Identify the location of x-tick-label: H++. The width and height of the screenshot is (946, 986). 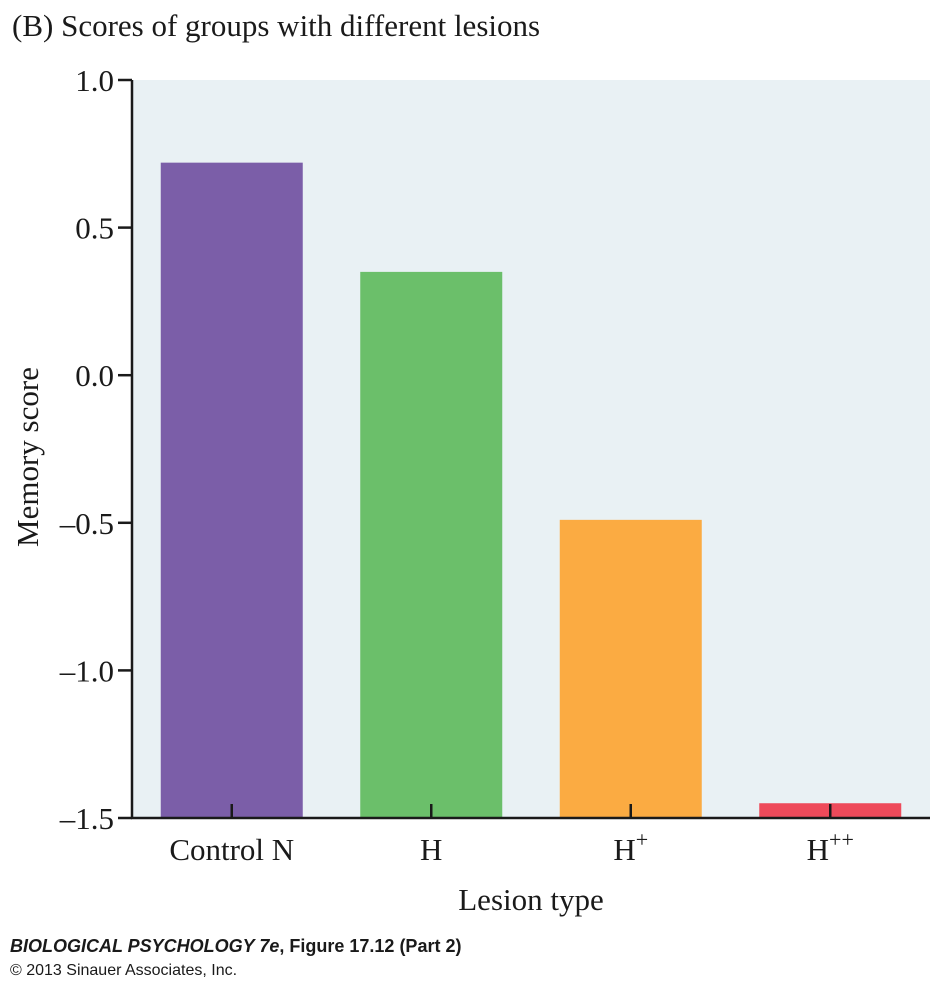
(830, 847).